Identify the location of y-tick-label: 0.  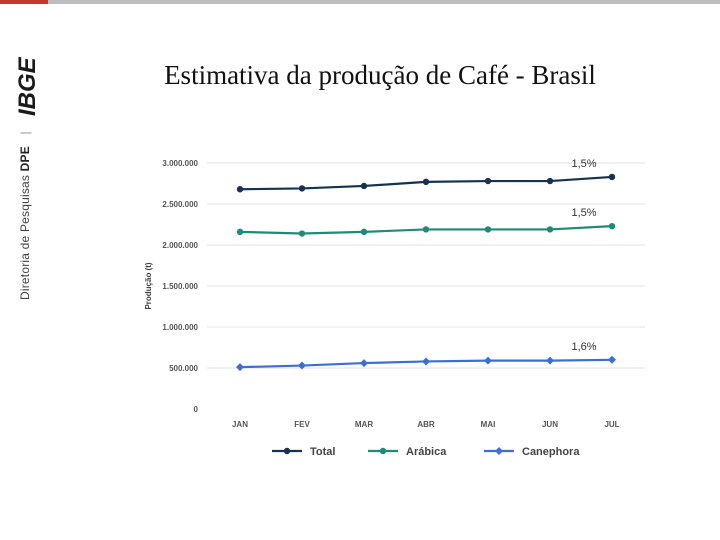
(196, 409).